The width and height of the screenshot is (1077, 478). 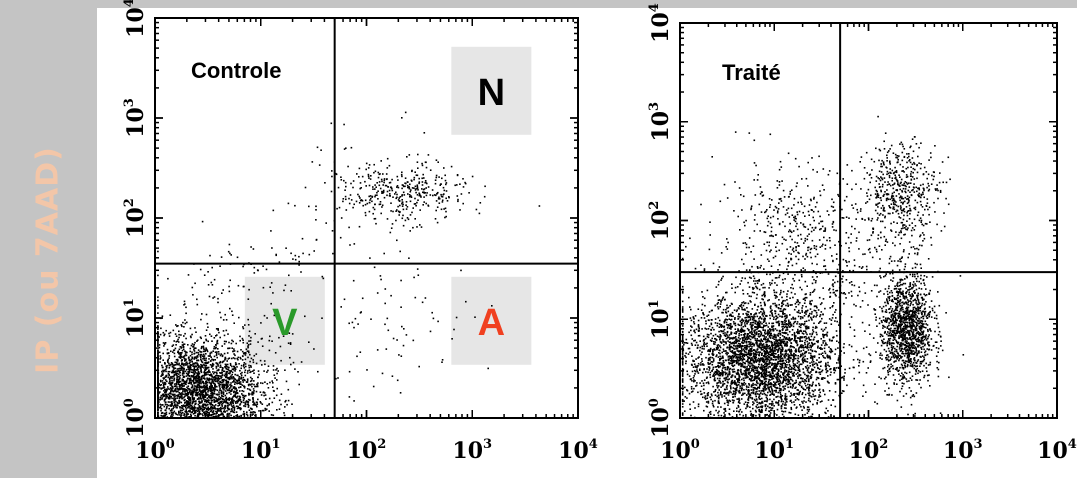 I want to click on y-tick-label: 102, so click(x=135, y=218).